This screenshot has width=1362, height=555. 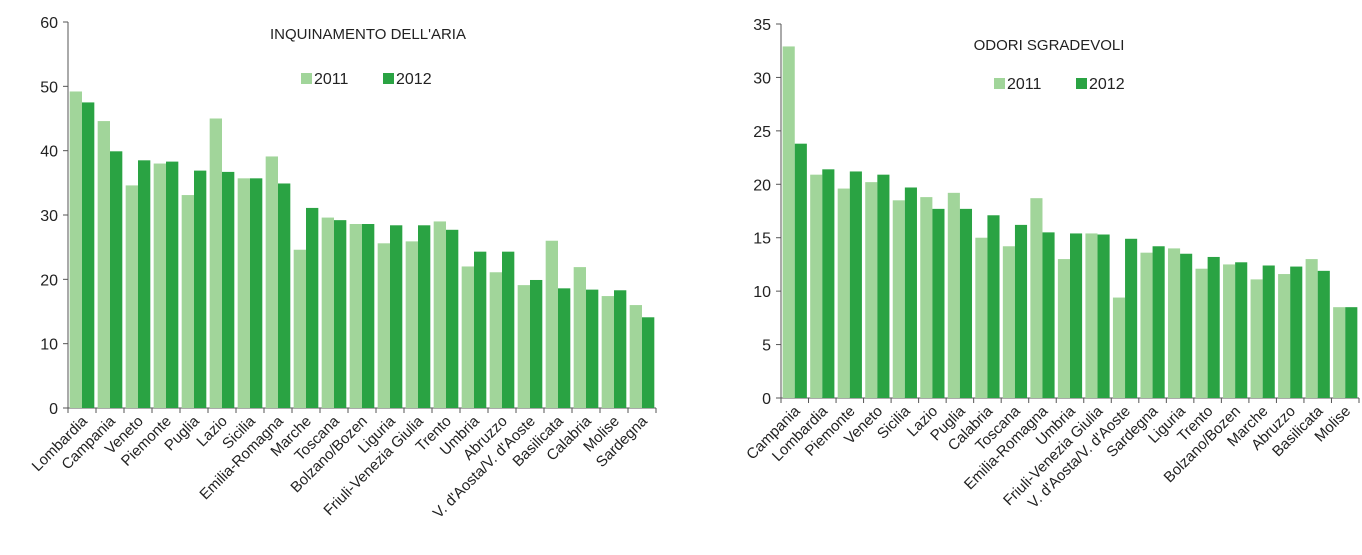 I want to click on c0-y-tick-label: 50, so click(x=49, y=87).